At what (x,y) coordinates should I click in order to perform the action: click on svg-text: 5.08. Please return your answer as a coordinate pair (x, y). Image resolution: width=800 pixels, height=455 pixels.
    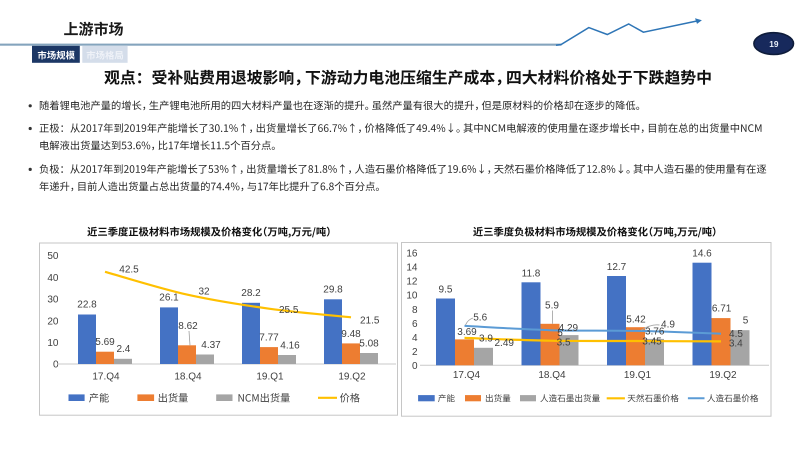
    Looking at the image, I should click on (369, 344).